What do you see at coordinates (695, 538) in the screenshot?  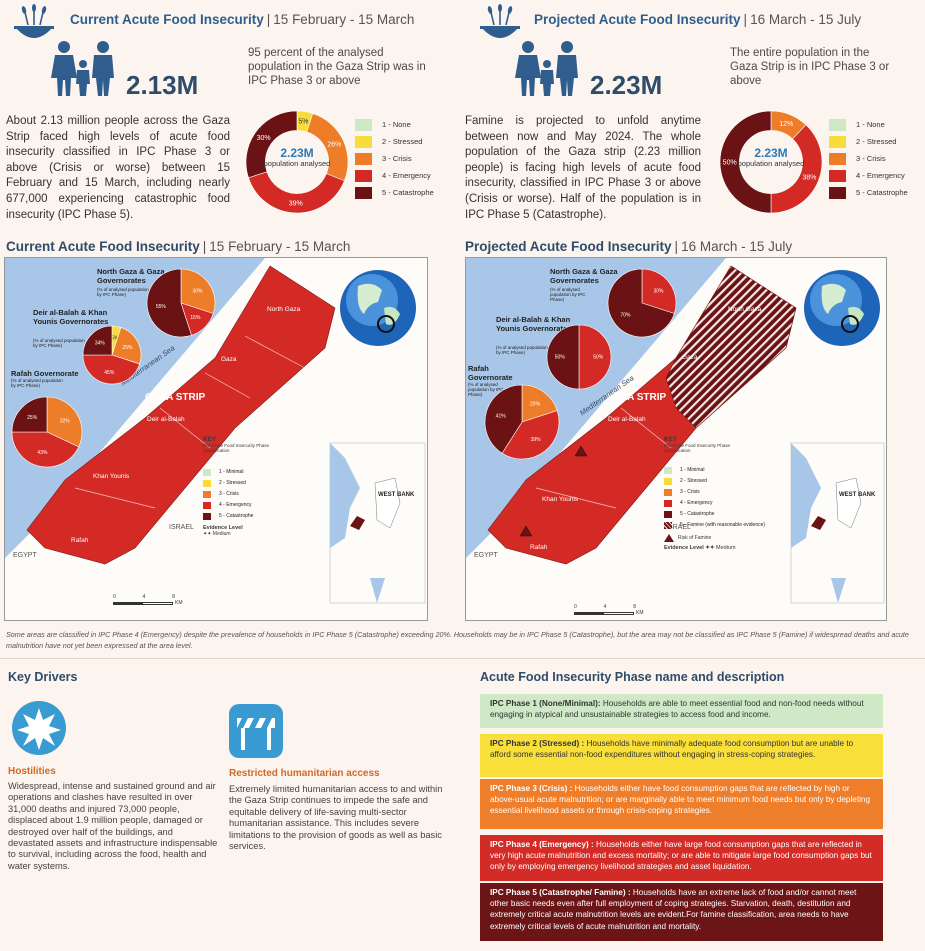 I see `risk-famine-label: Risk of Famine` at bounding box center [695, 538].